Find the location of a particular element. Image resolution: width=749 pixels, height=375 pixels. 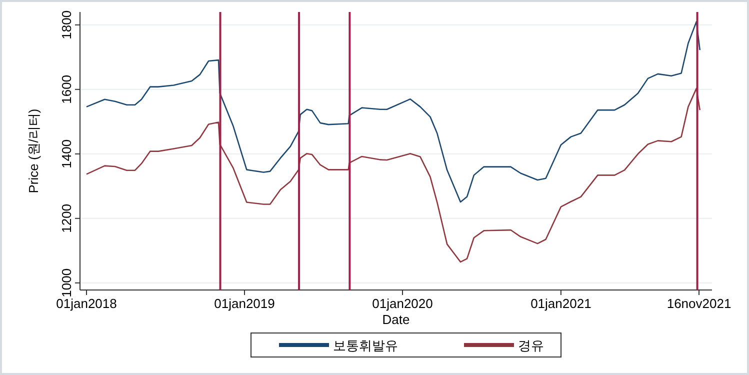

y-tick-label: 1200 is located at coordinates (66, 218).